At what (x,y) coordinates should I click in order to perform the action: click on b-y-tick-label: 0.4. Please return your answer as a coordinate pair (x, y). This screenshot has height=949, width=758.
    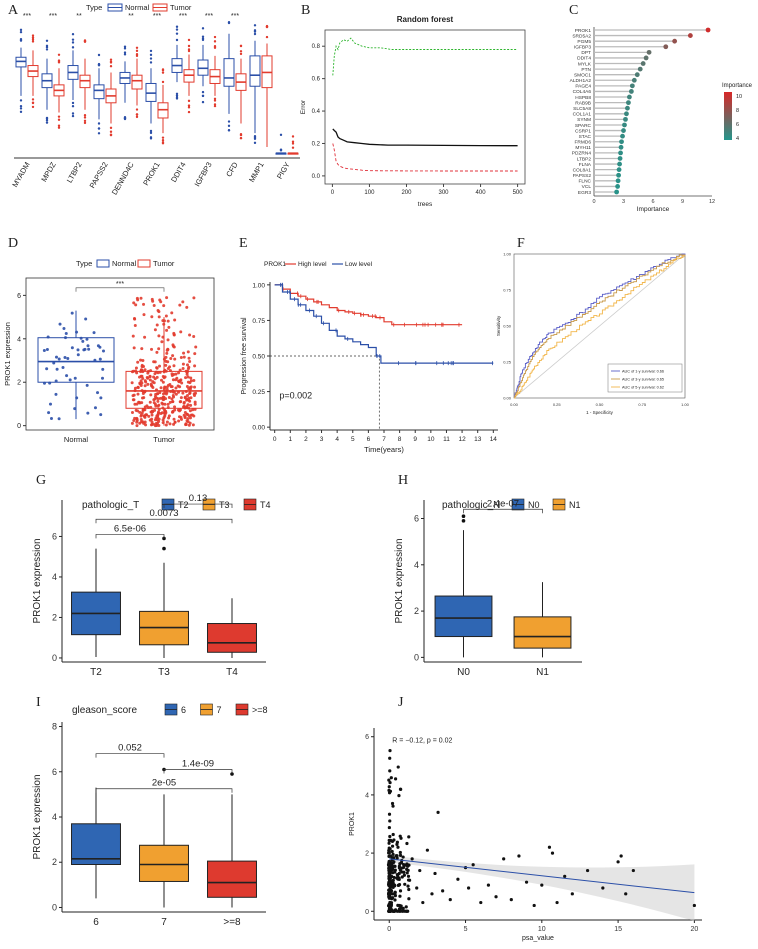
    Looking at the image, I should click on (316, 112).